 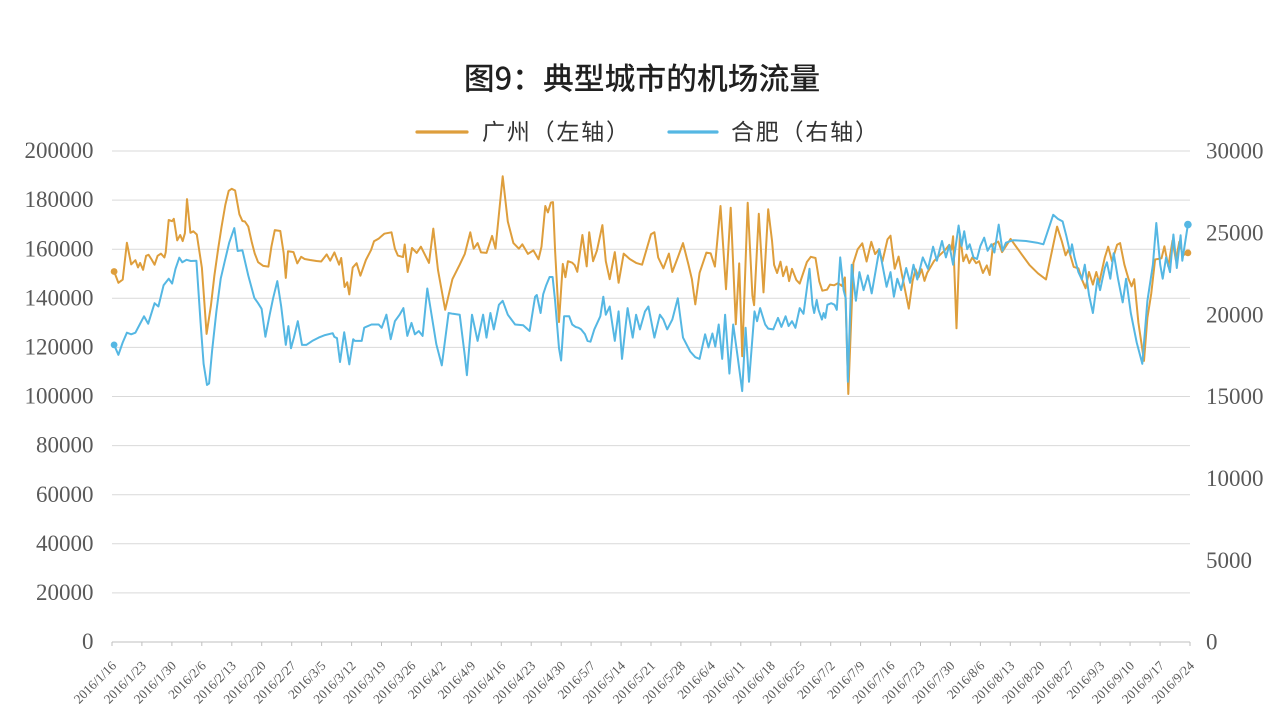 I want to click on svg-text: 120000, so click(x=59, y=347).